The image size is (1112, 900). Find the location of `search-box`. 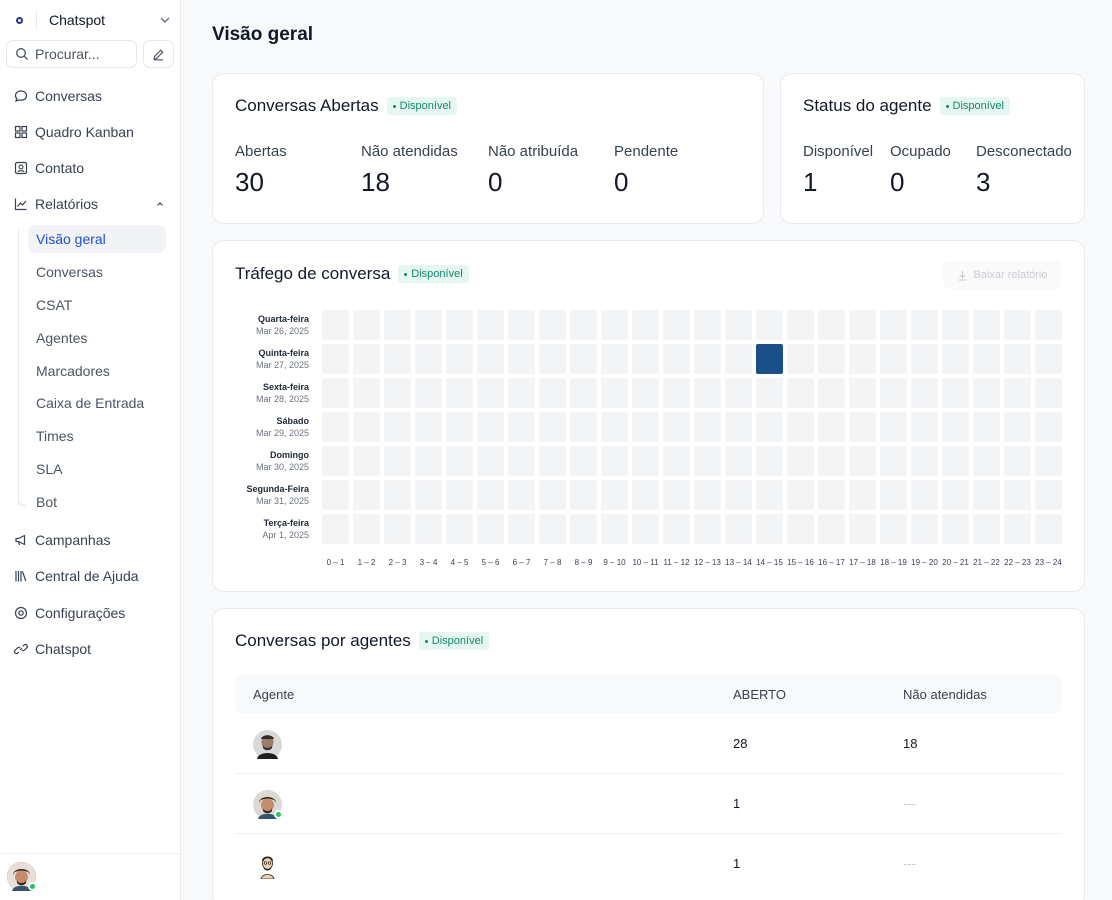

search-box is located at coordinates (71, 54).